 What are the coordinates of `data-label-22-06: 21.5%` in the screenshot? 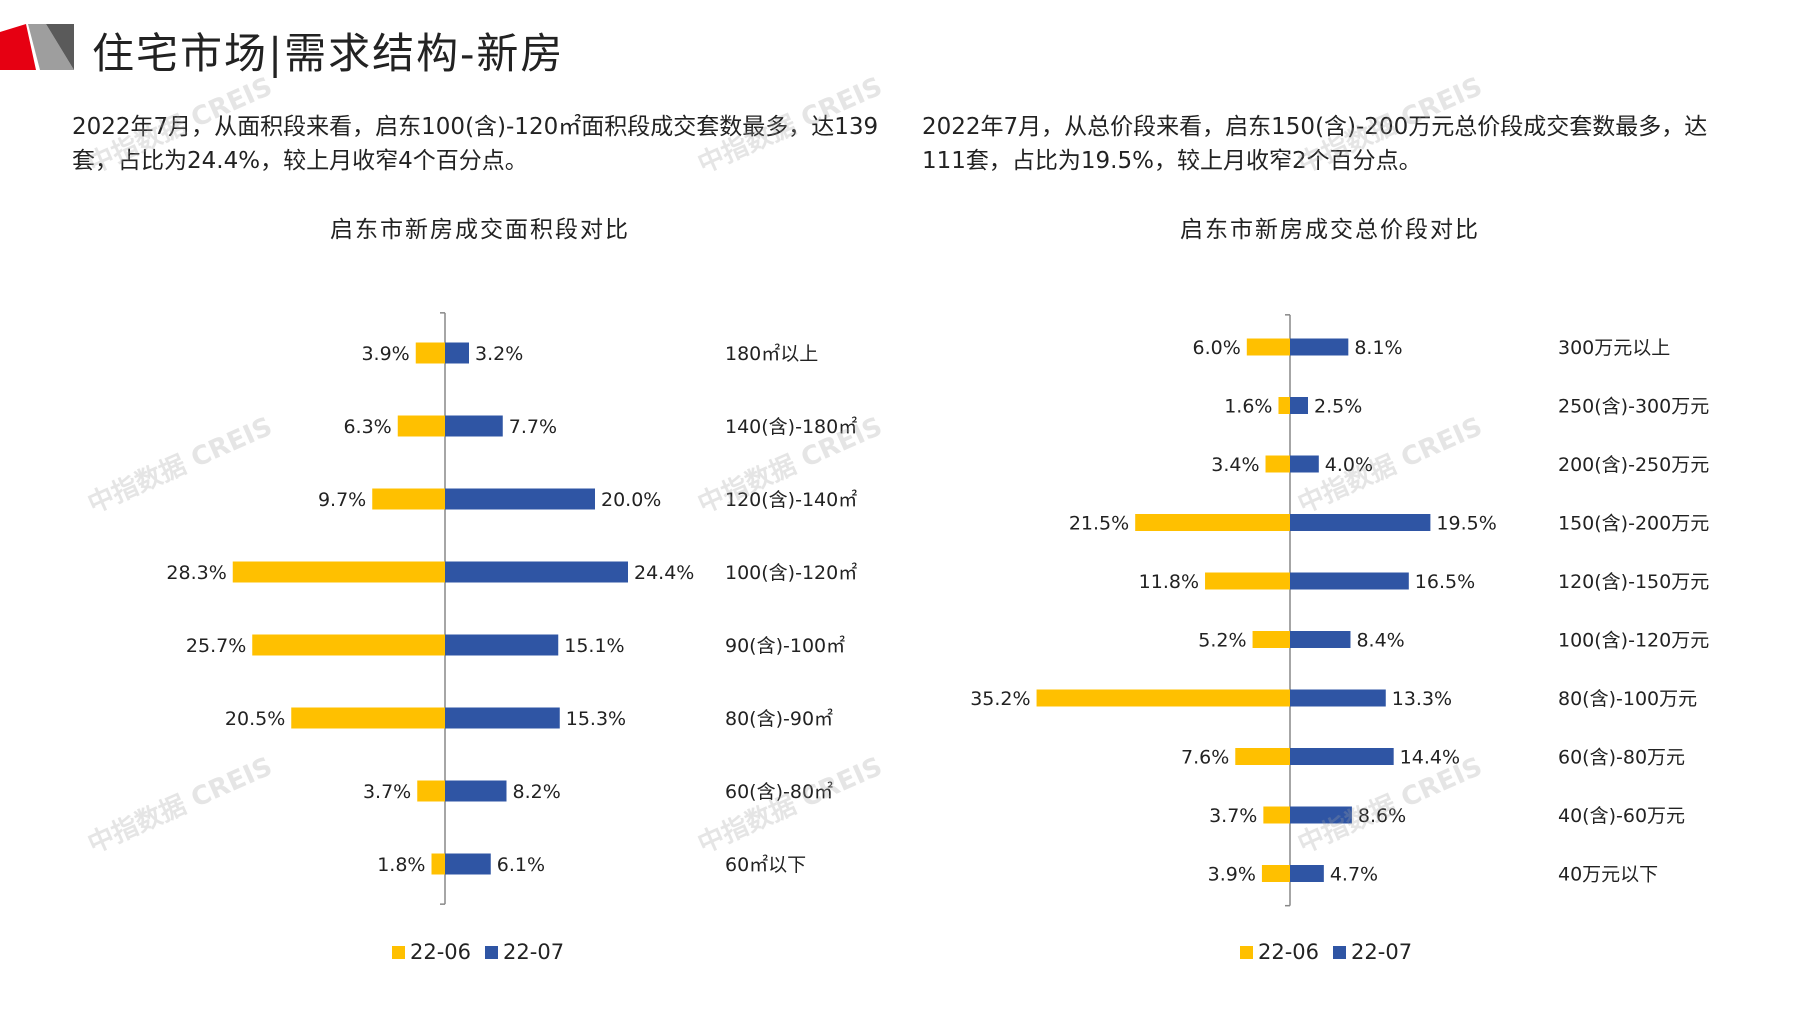 It's located at (1099, 524).